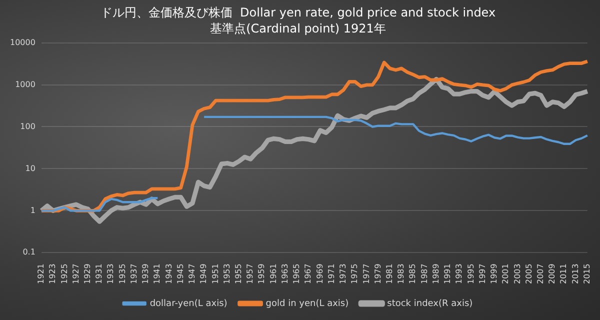 The image size is (600, 320). Describe the element at coordinates (75, 274) in the screenshot. I see `x-tick-label: 1927` at that location.